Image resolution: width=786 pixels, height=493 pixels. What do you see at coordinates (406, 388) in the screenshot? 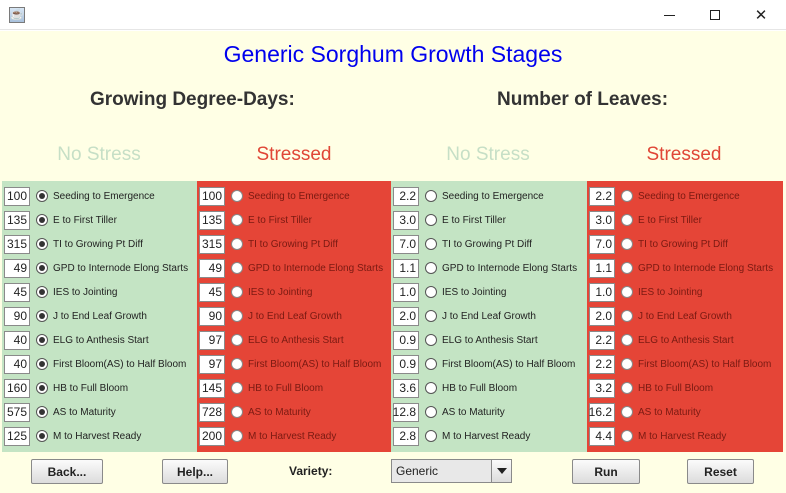
I see `stage-value-field: 3.6` at bounding box center [406, 388].